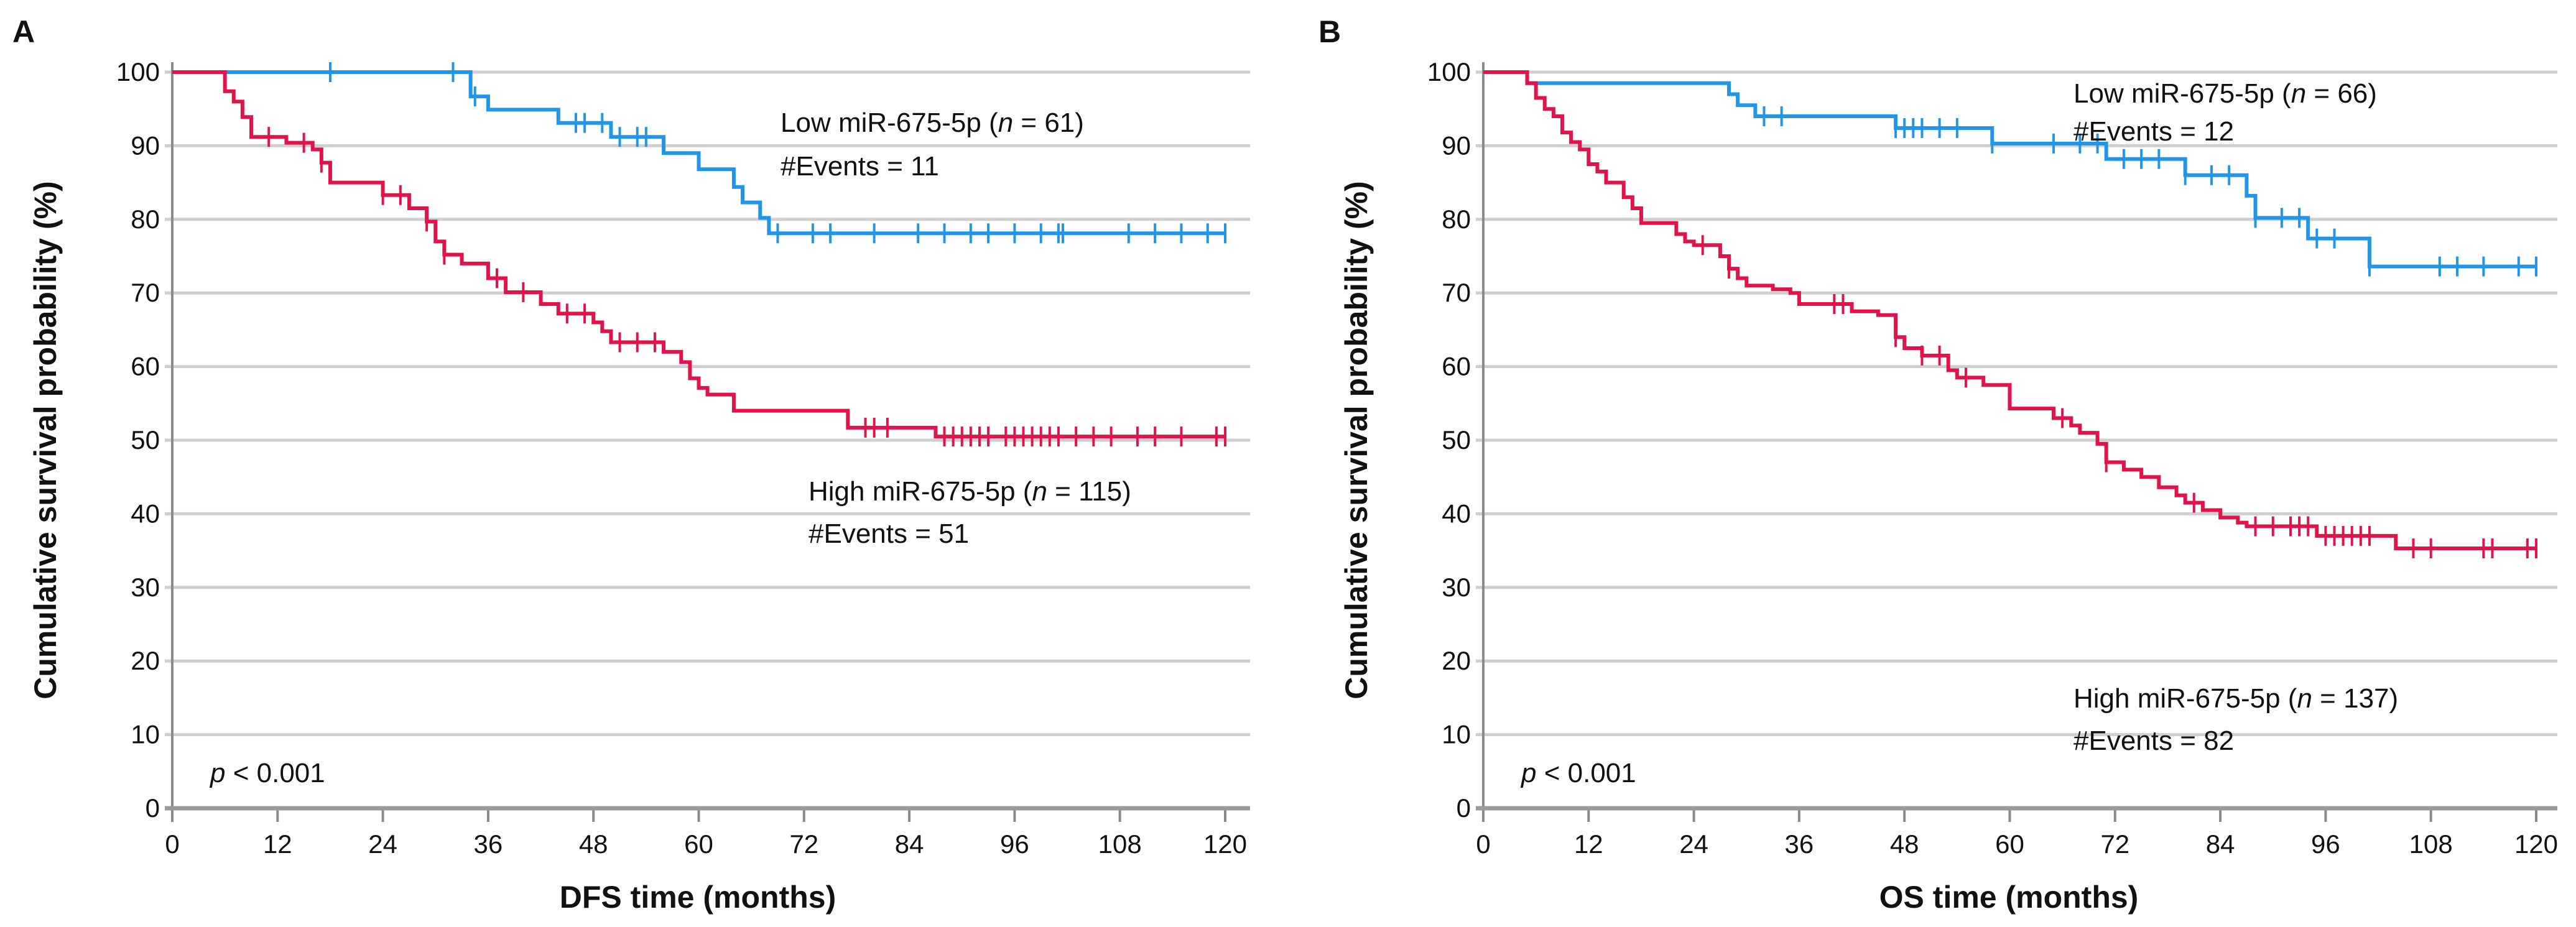  I want to click on x-axis-title: DFS time (months), so click(698, 897).